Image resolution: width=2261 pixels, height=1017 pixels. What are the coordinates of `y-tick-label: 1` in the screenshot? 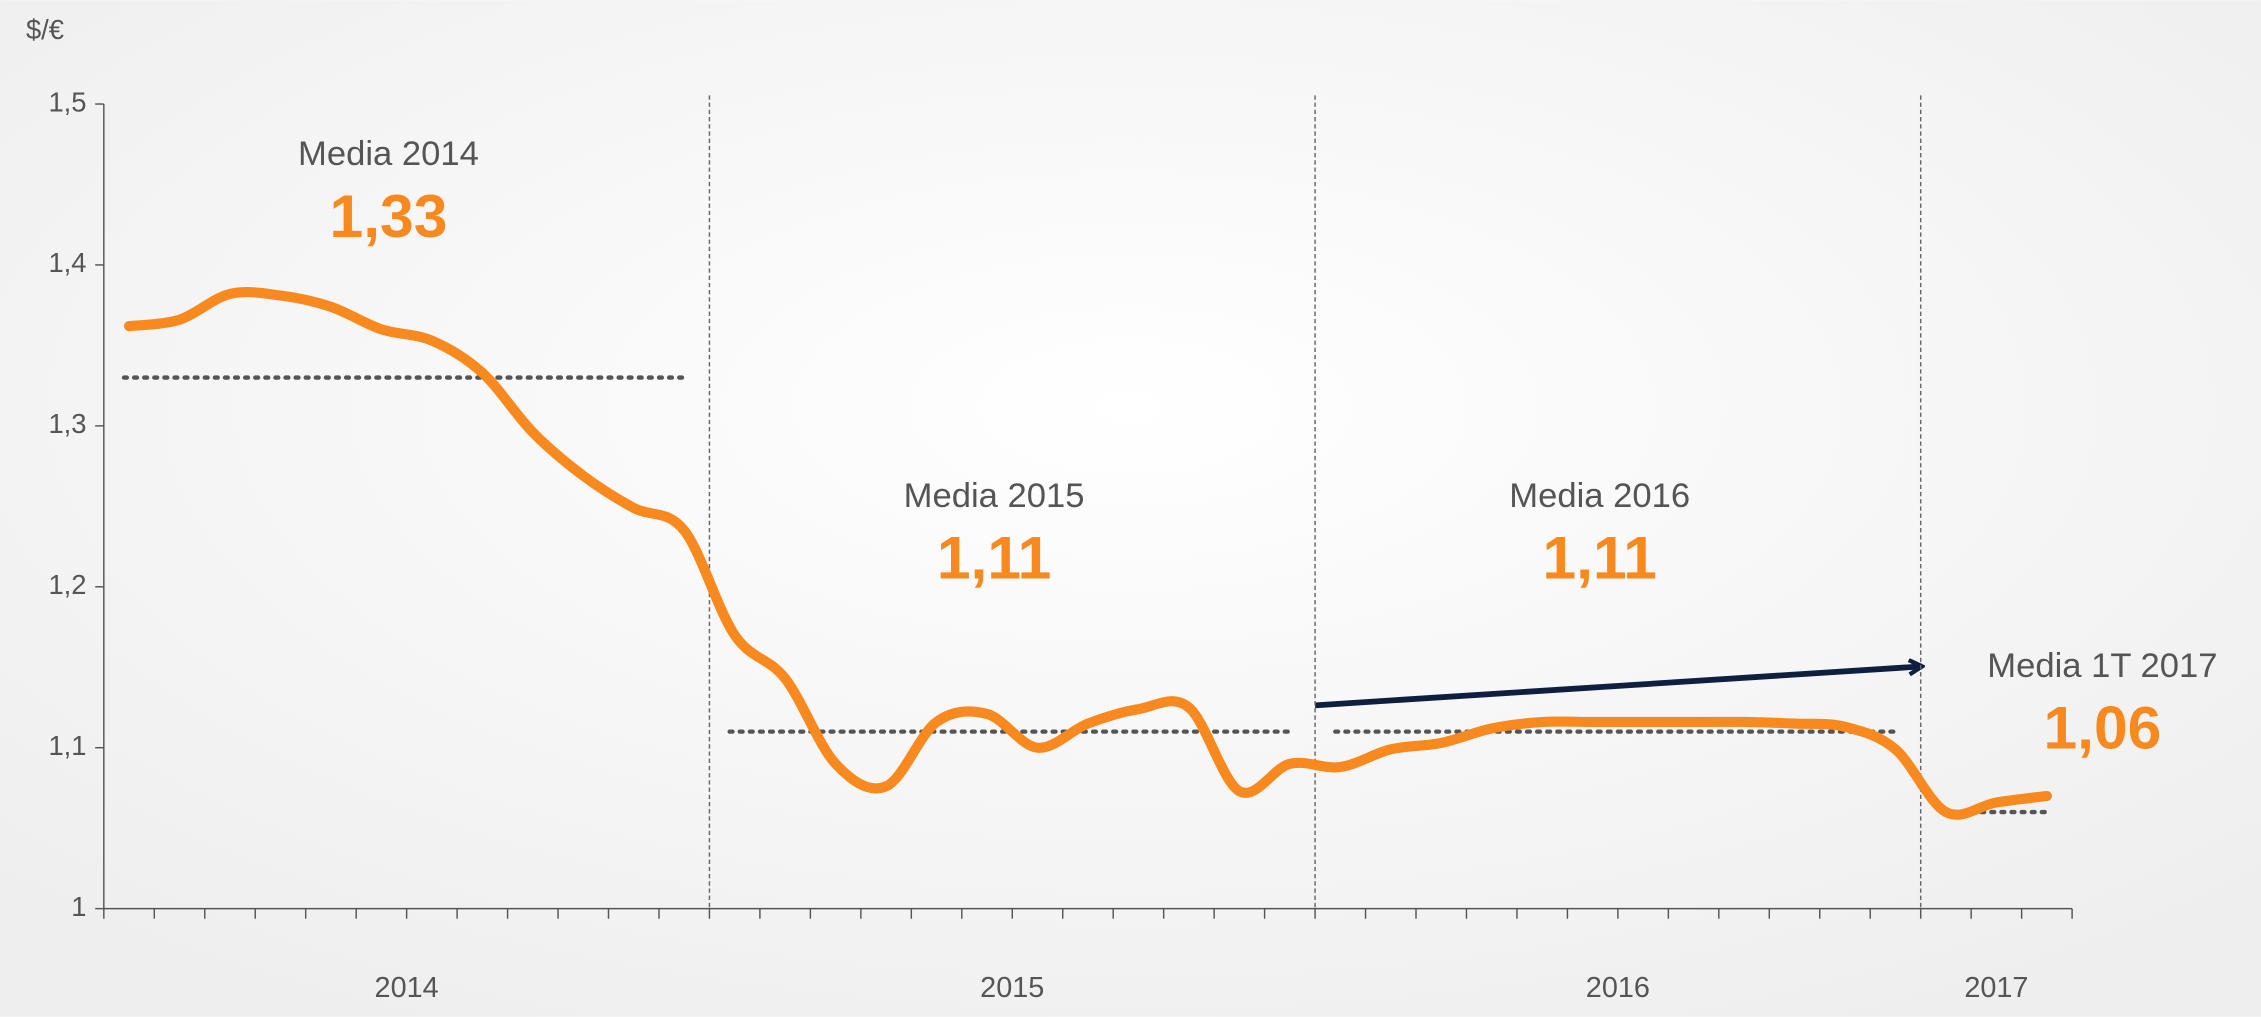 It's located at (78, 906).